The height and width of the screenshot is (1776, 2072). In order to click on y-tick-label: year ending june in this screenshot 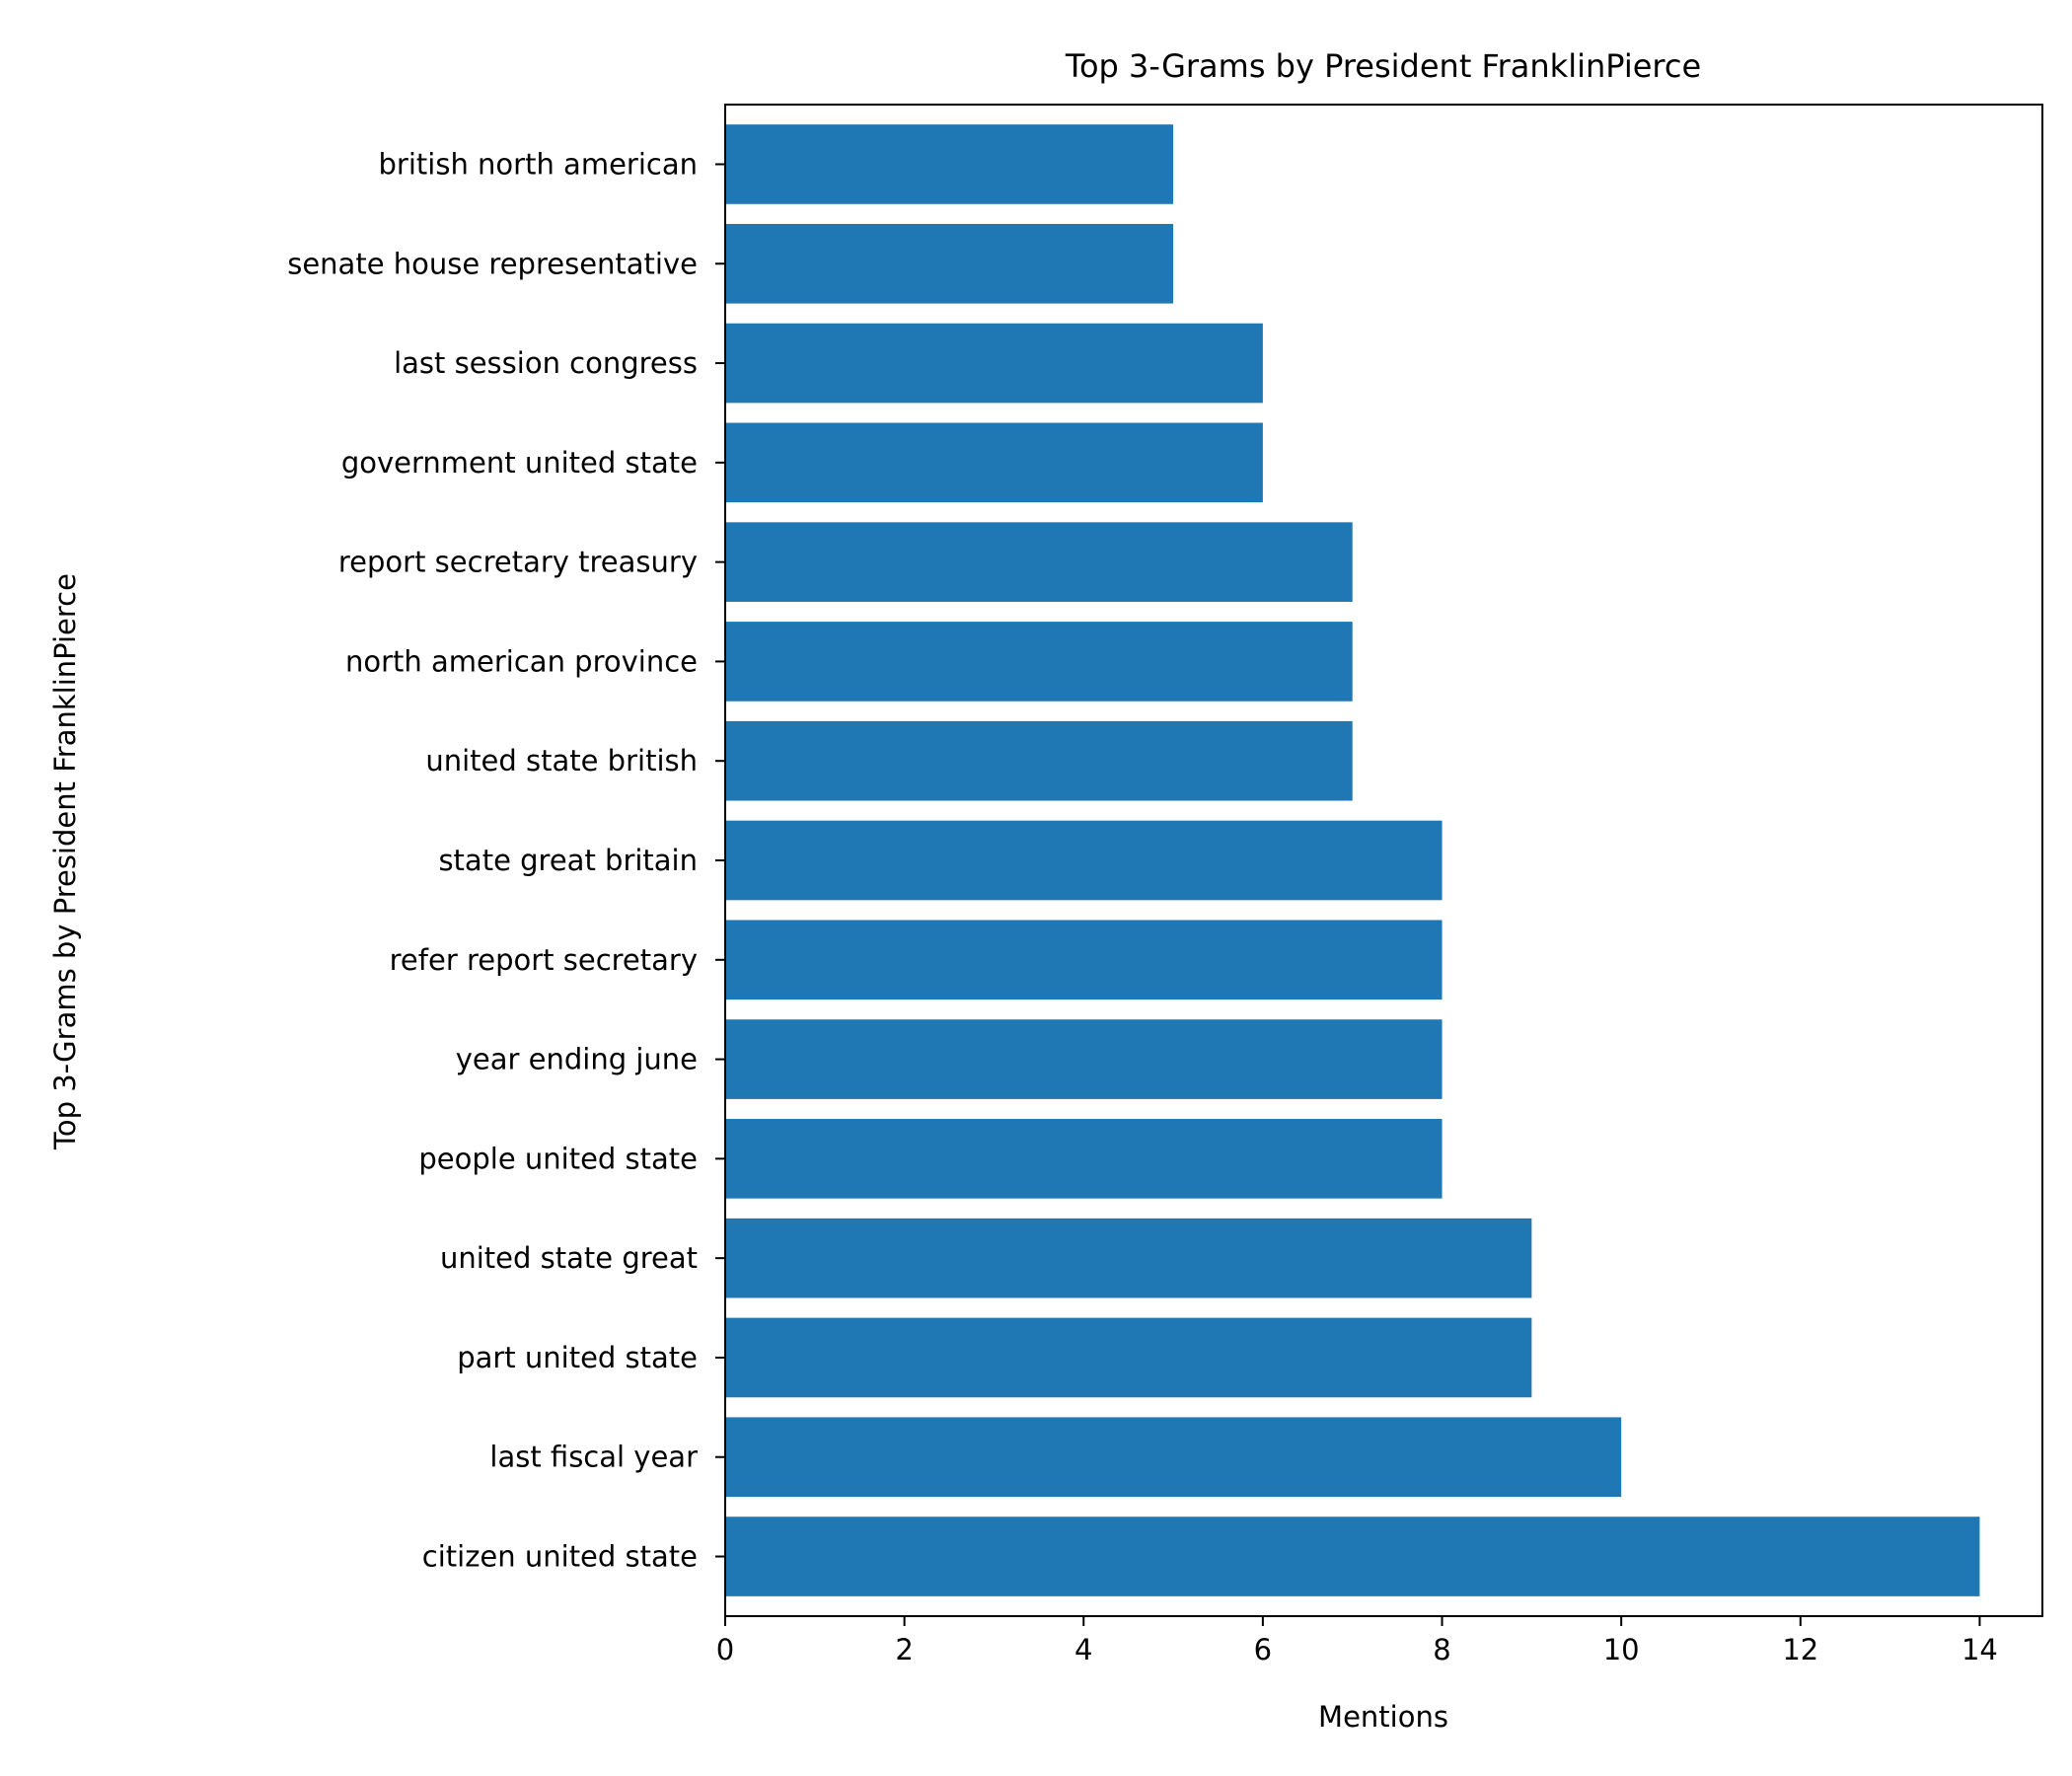, I will do `click(577, 1060)`.